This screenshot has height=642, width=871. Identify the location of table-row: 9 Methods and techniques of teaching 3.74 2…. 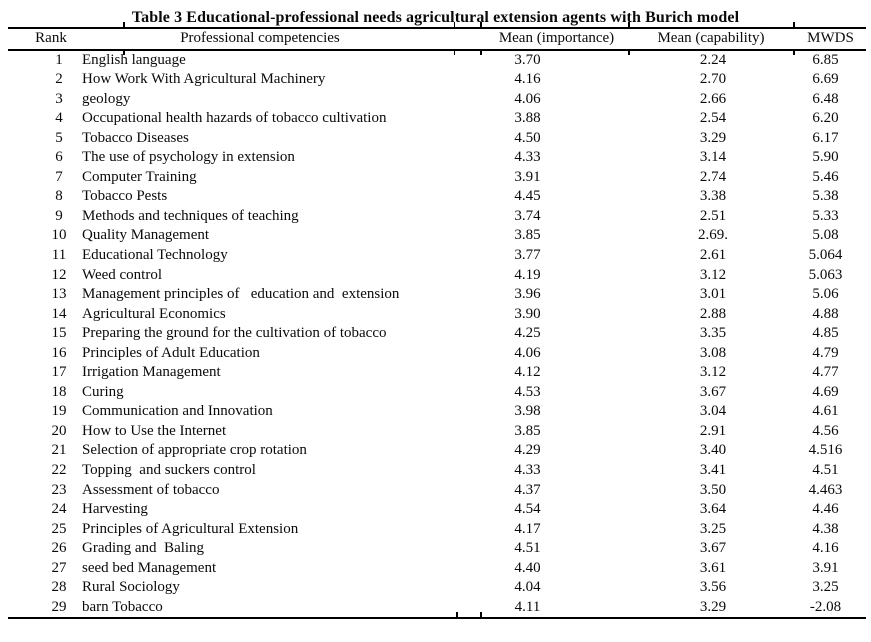
(437, 217).